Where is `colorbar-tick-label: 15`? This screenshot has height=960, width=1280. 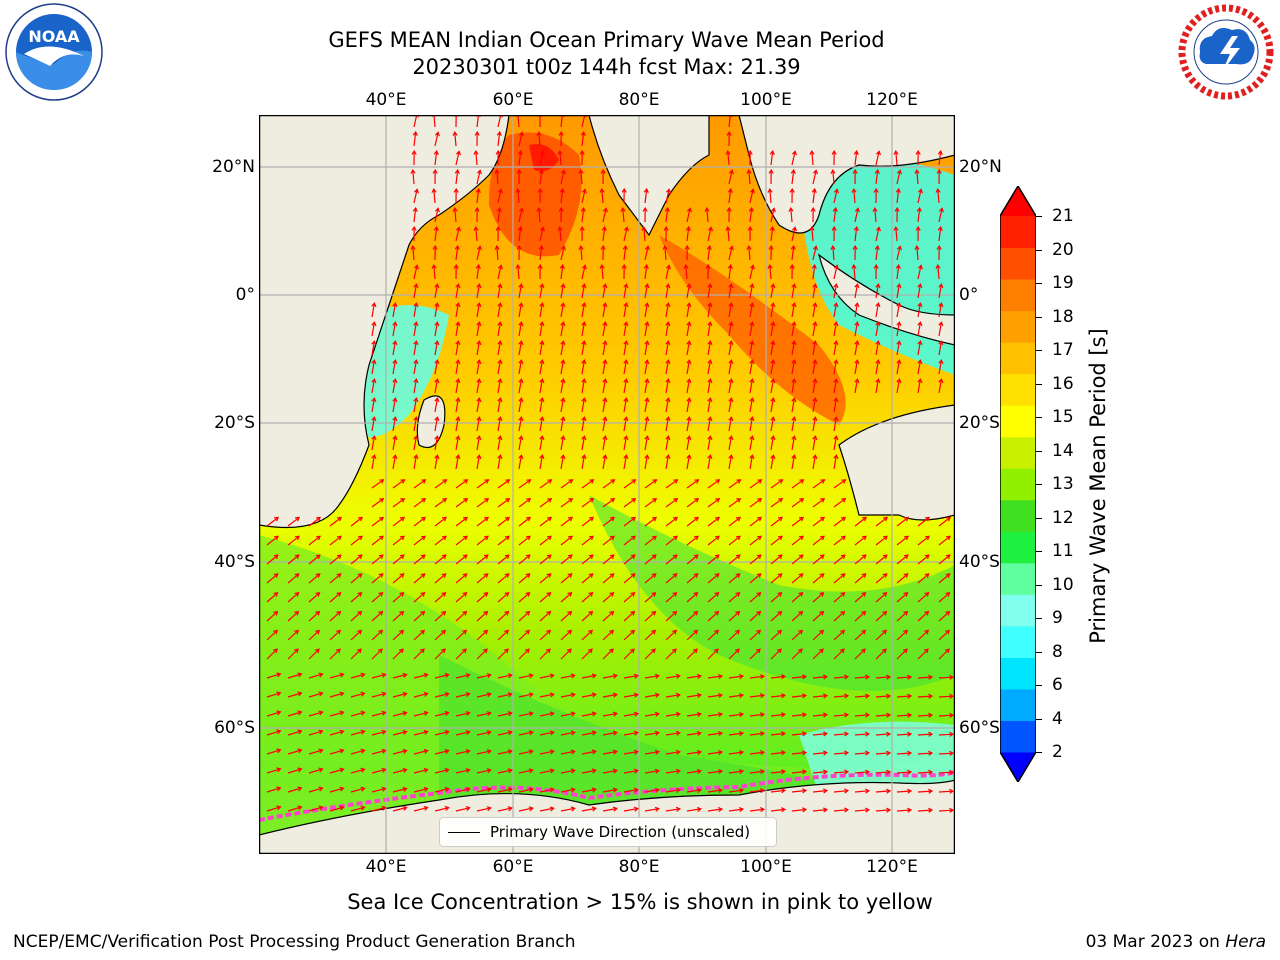 colorbar-tick-label: 15 is located at coordinates (1063, 417).